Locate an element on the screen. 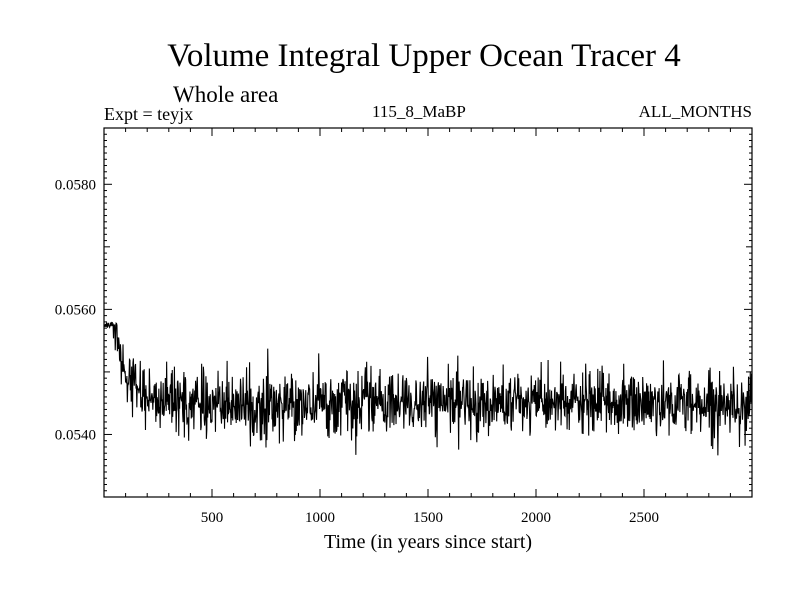 The width and height of the screenshot is (800, 600). x-tick-label: 500 is located at coordinates (212, 518).